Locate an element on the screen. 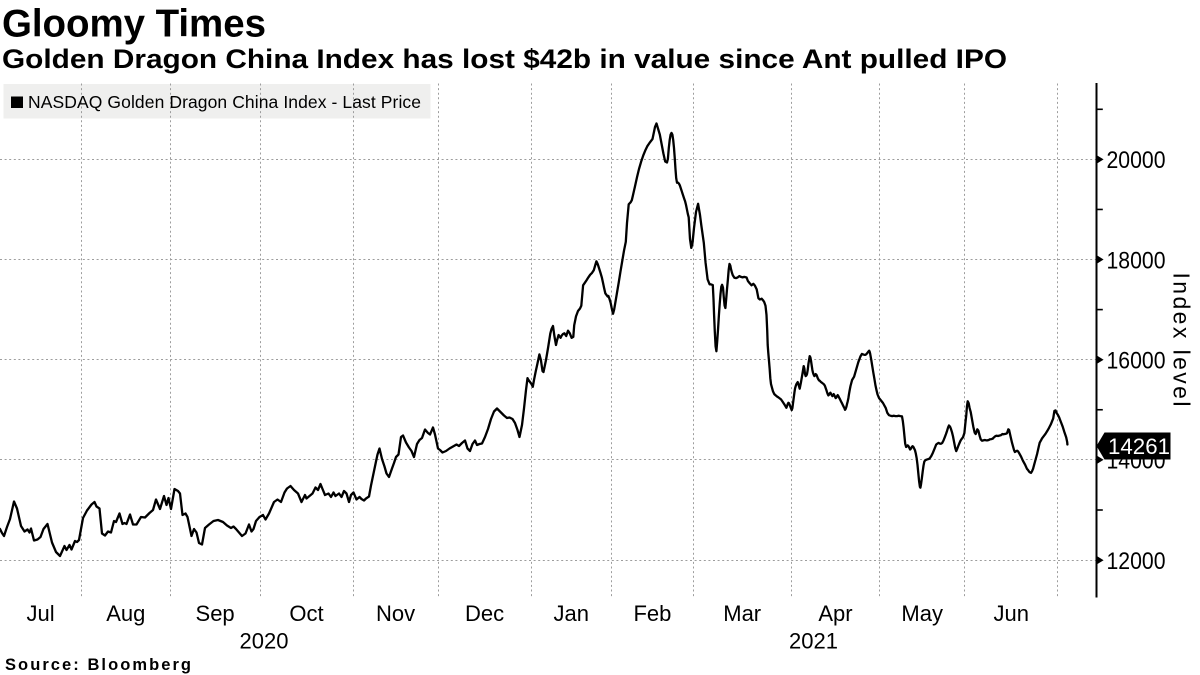  svg-text: Oct is located at coordinates (306, 613).